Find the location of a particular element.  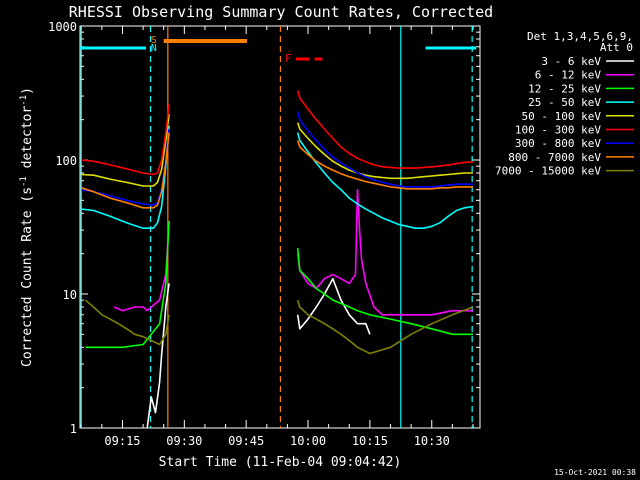

flare-flag-label: F is located at coordinates (288, 58).